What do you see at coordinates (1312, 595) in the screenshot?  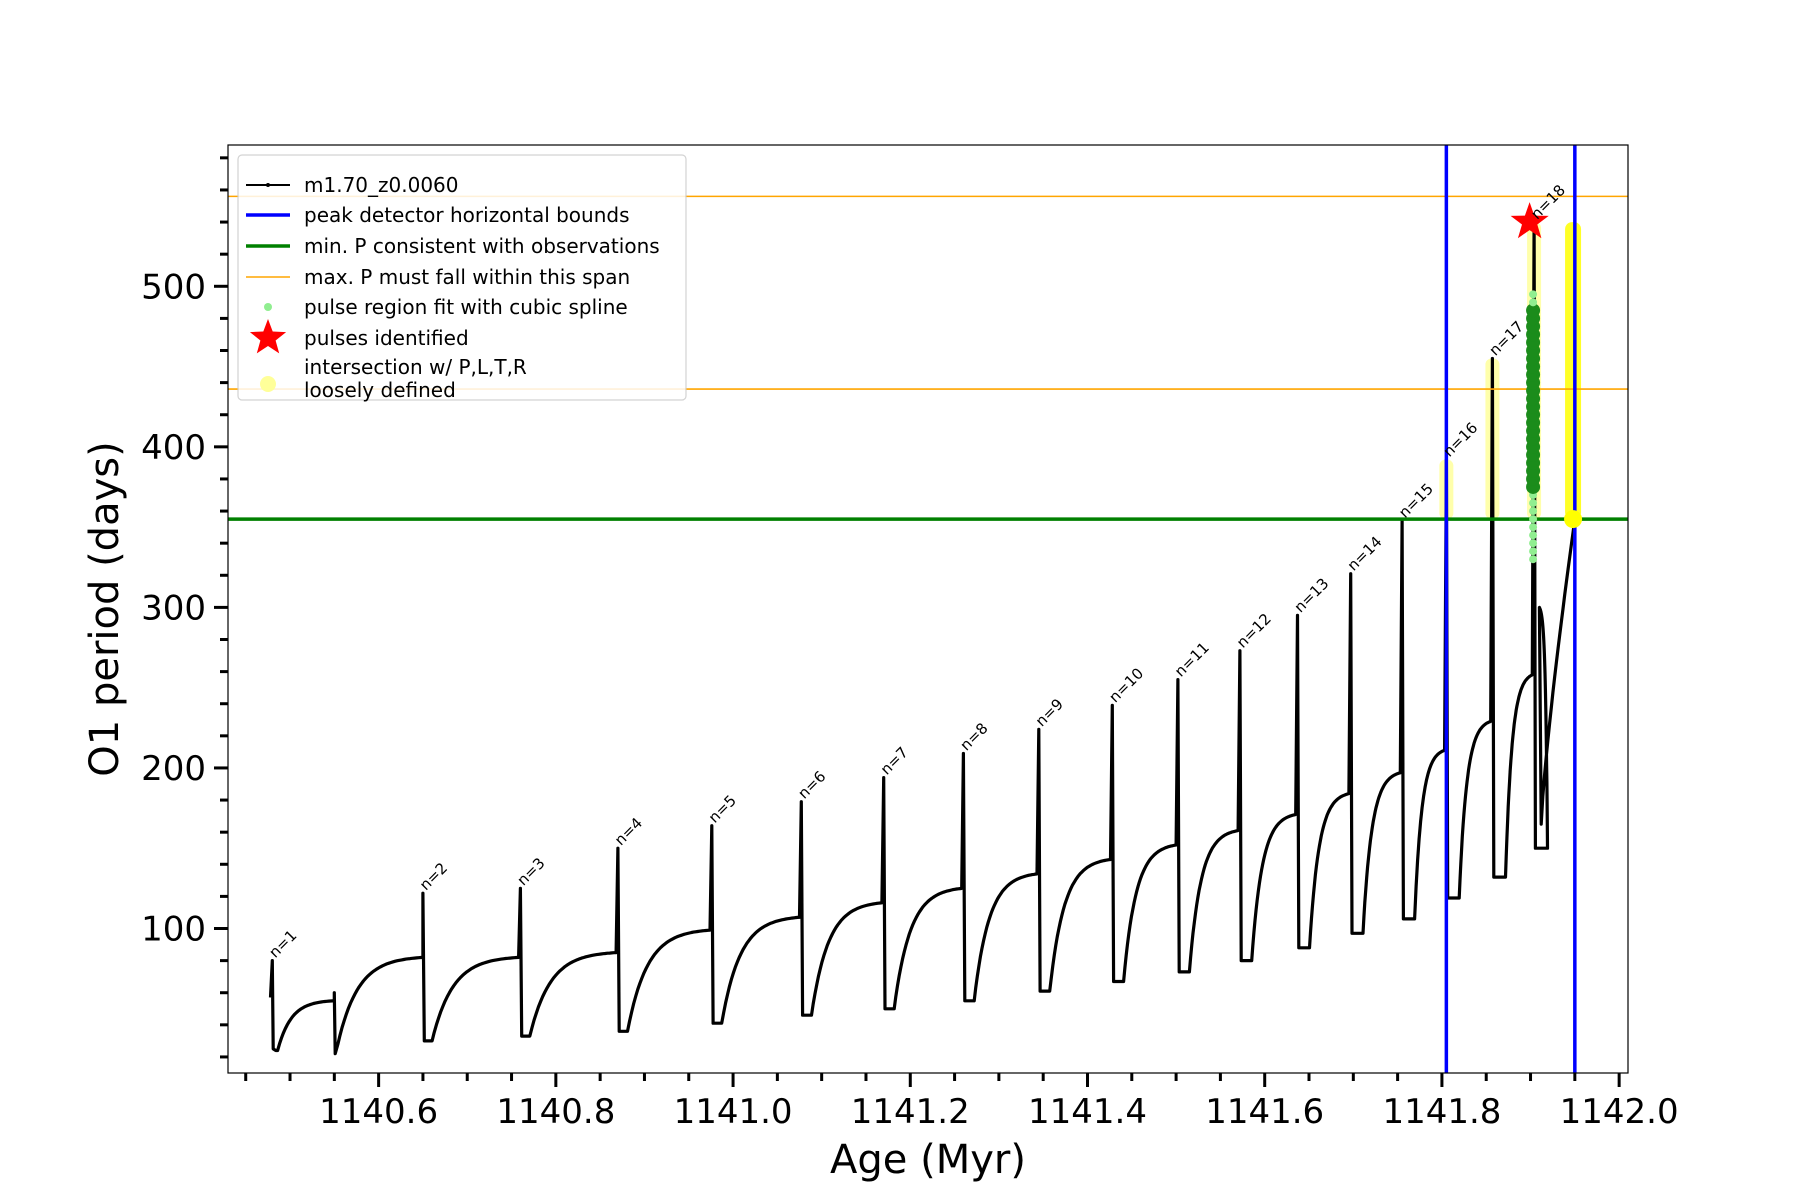 I see `pulse-label: n=13` at bounding box center [1312, 595].